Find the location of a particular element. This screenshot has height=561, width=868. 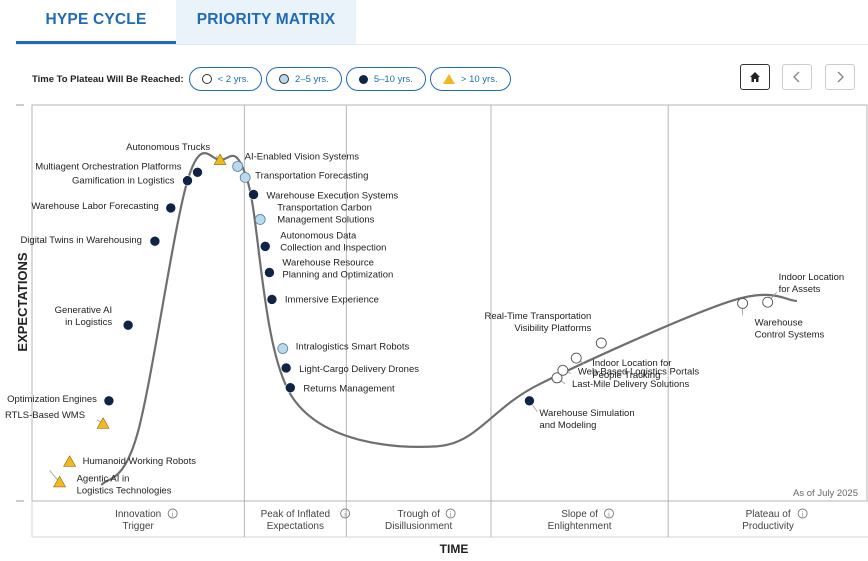

technology-point: Optimization Engines is located at coordinates (61, 400).